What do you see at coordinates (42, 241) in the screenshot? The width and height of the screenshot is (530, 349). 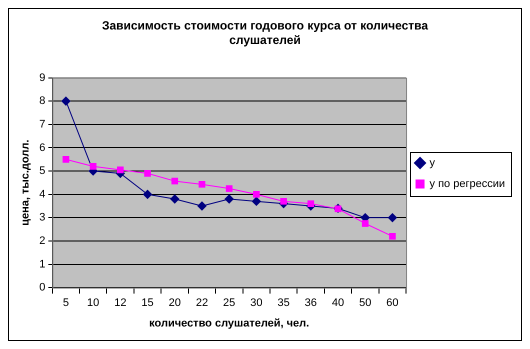 I see `y-tick-label: 2` at bounding box center [42, 241].